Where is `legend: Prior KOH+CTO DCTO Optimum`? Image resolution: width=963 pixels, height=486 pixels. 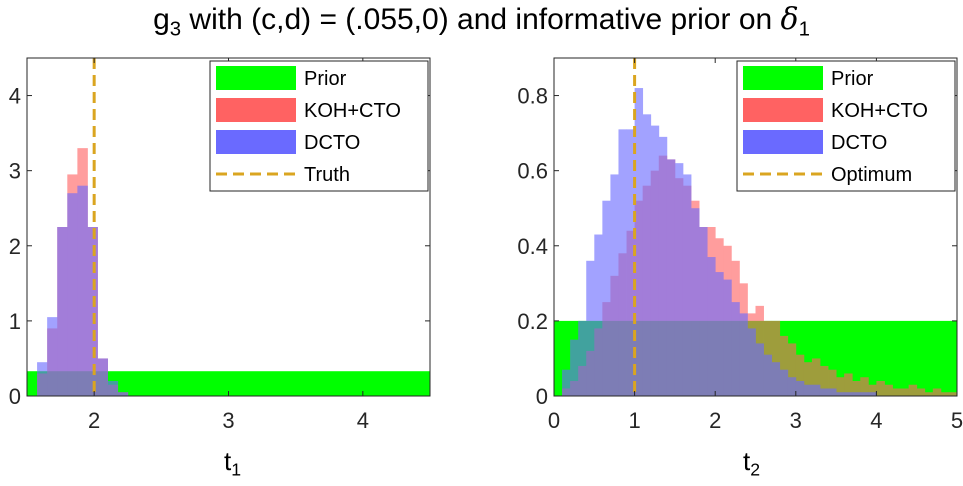
legend: Prior KOH+CTO DCTO Optimum is located at coordinates (846, 126).